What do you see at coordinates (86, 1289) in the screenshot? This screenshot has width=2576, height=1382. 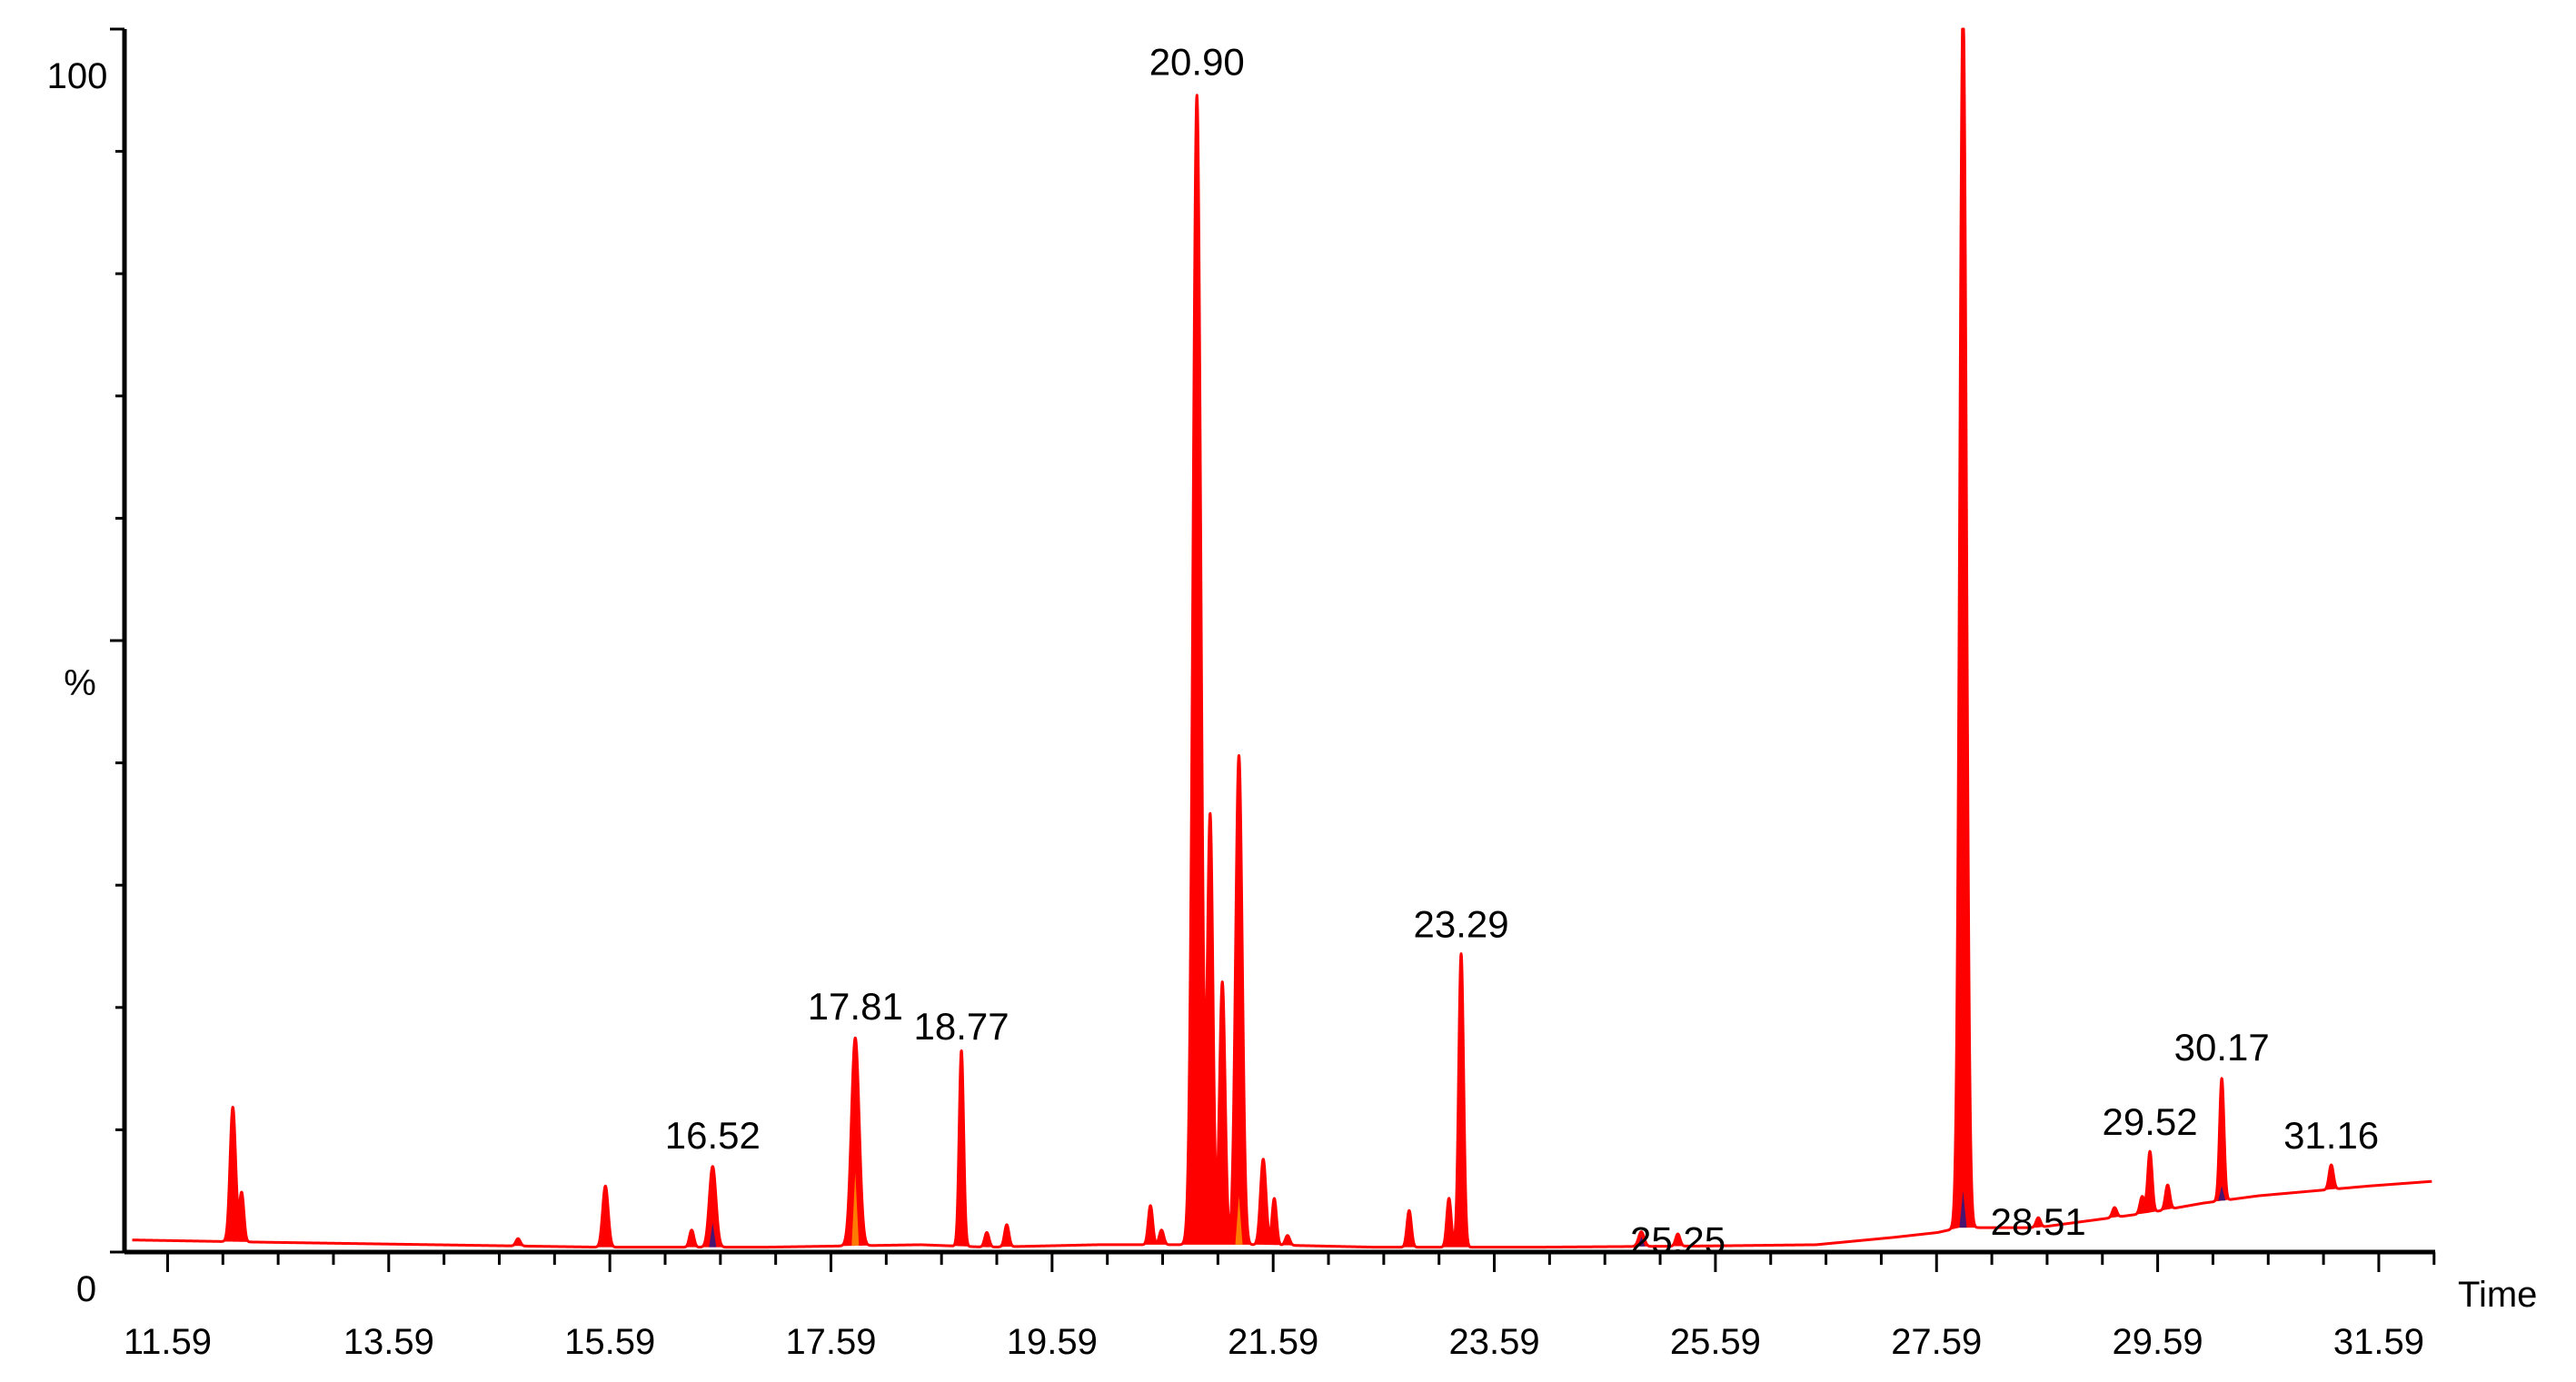 I see `y-tick-label-0: 0` at bounding box center [86, 1289].